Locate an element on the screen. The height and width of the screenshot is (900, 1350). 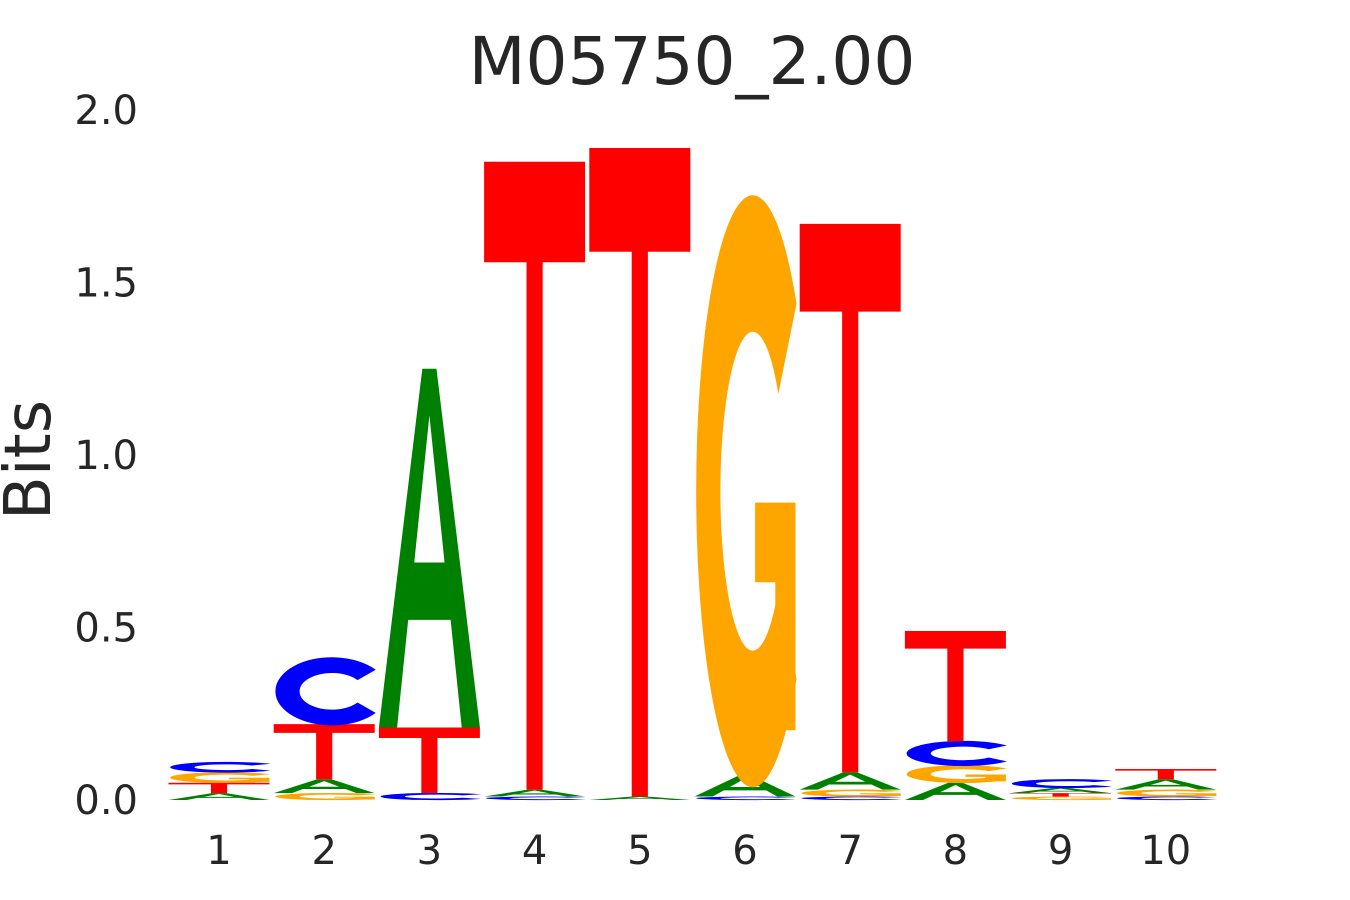
y-tick-label: 2.0 is located at coordinates (106, 111).